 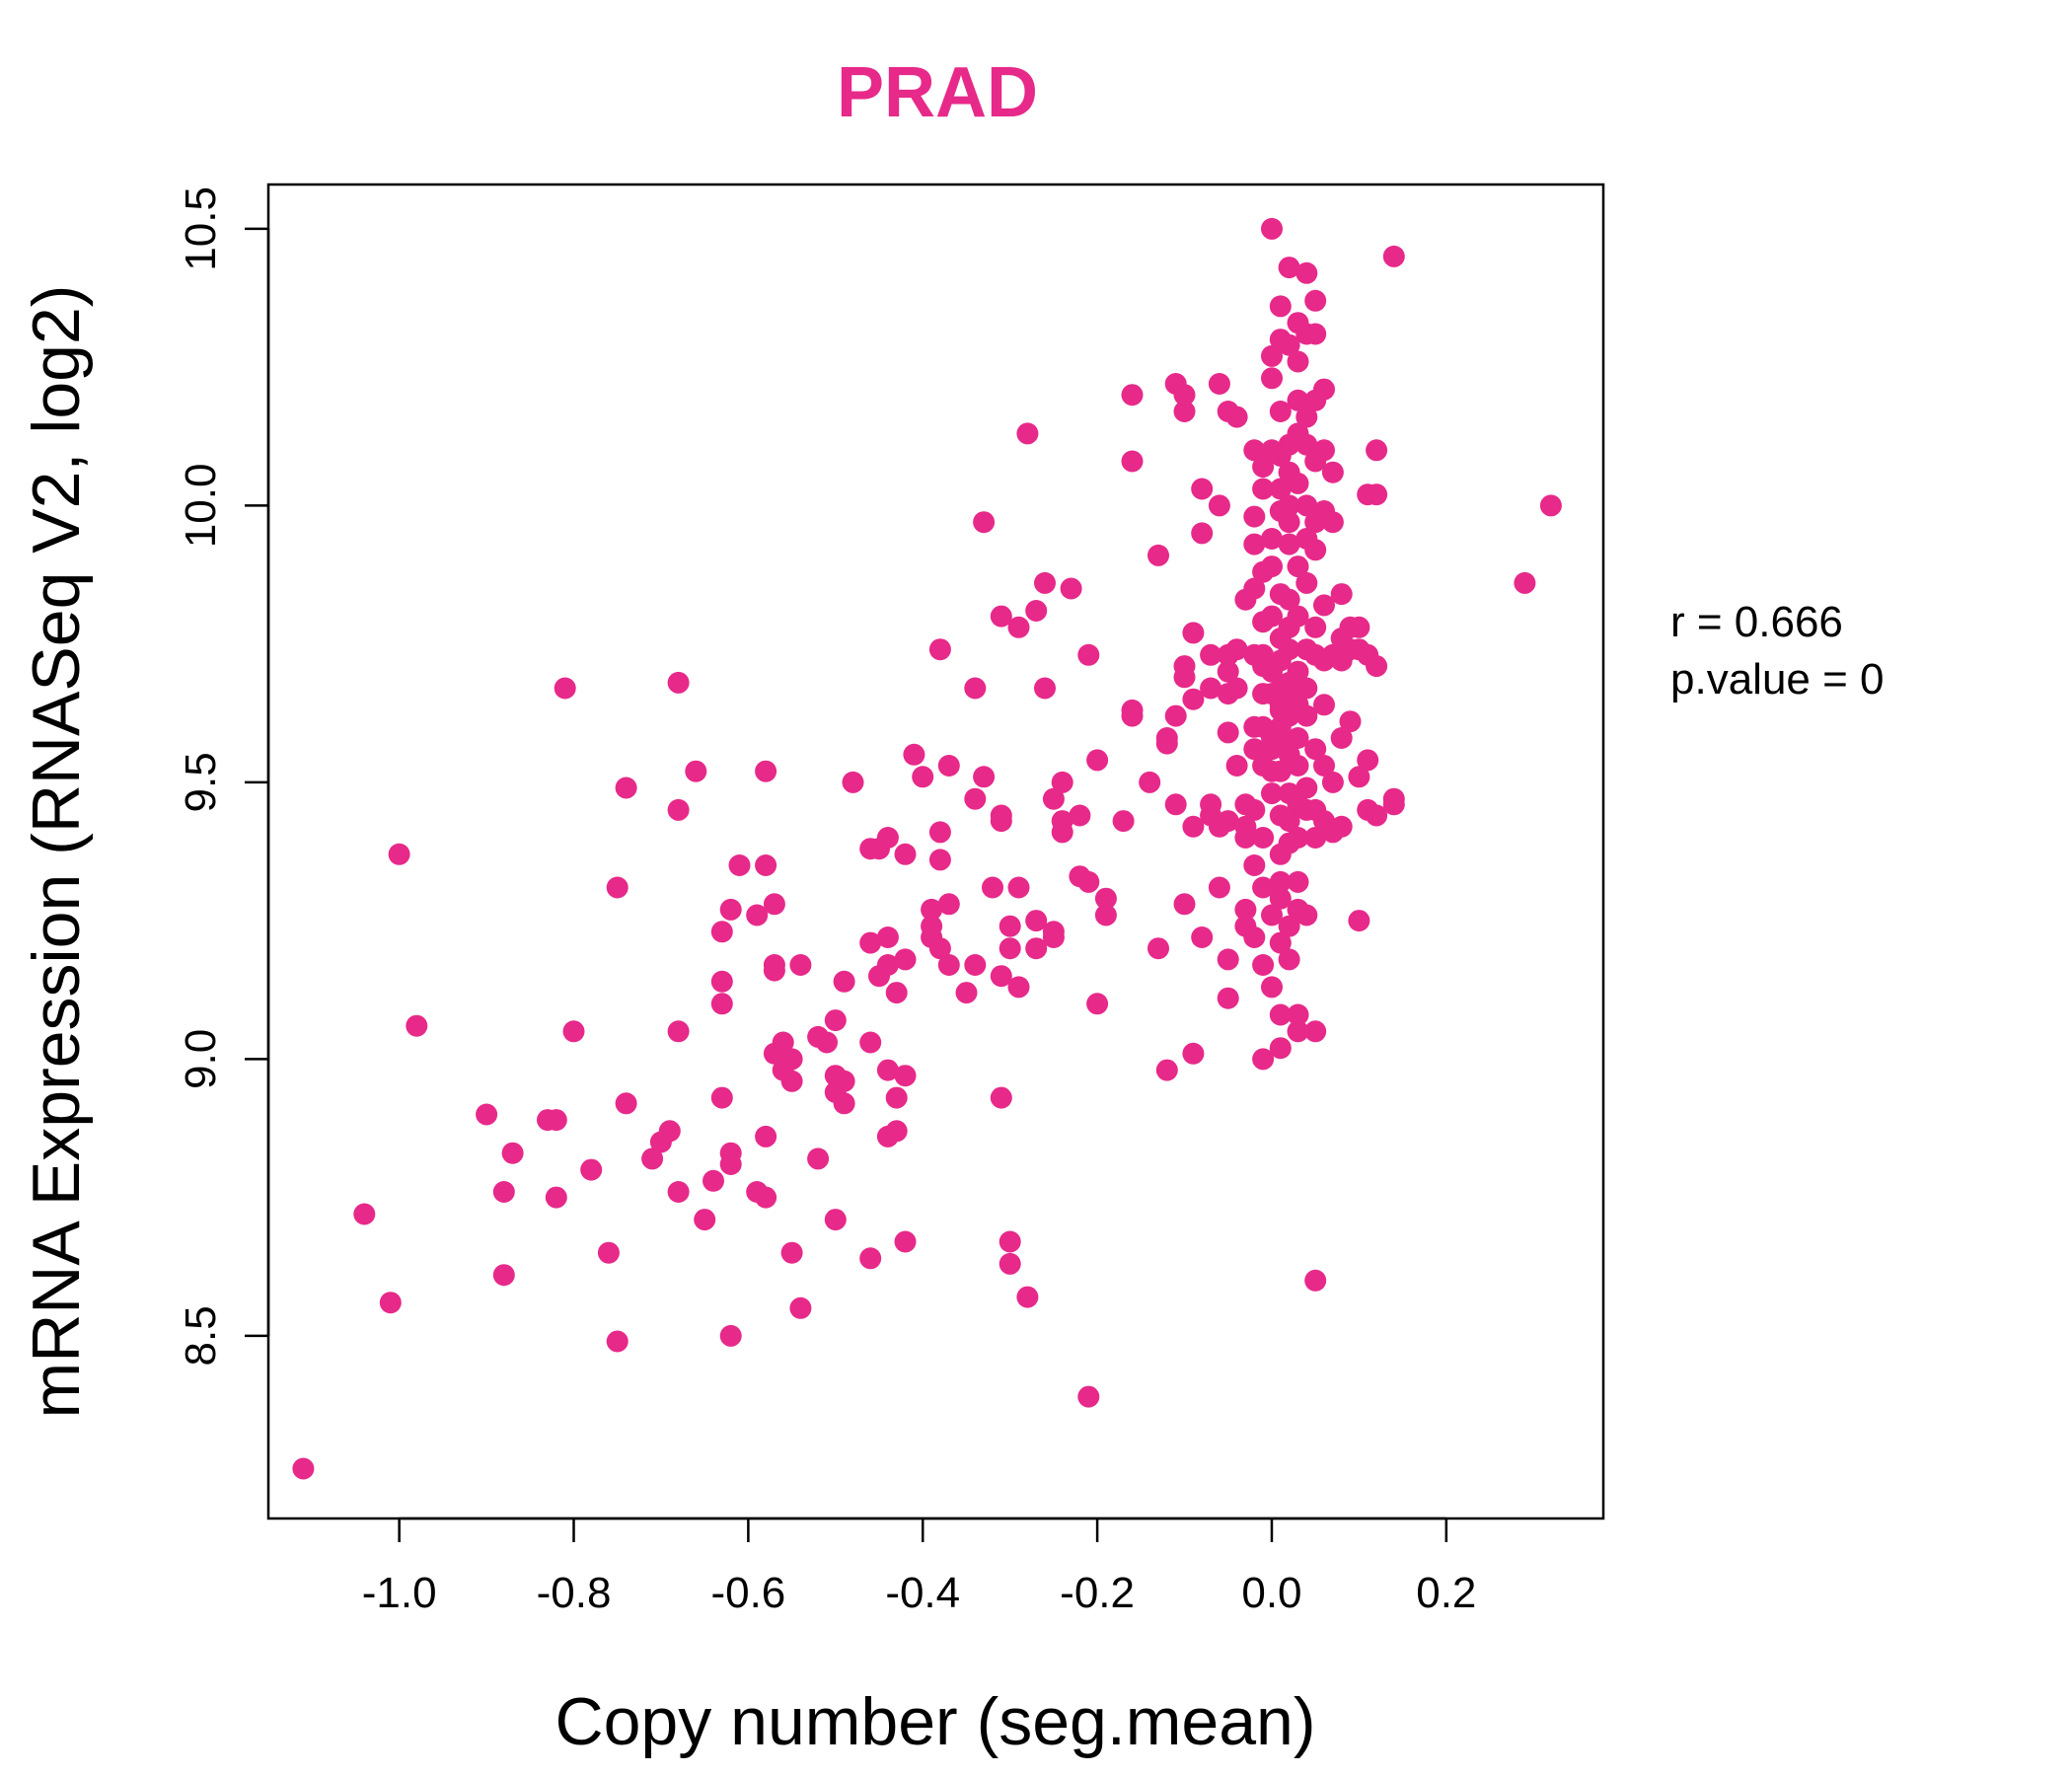 I want to click on y-axis: 8.5 9.0 9.5 10.0 10.5, so click(x=224, y=776).